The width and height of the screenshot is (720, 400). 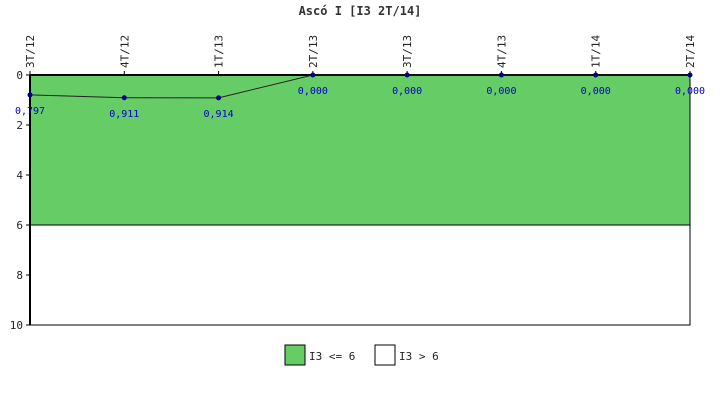 What do you see at coordinates (313, 51) in the screenshot?
I see `x-tick-label: 2T/13` at bounding box center [313, 51].